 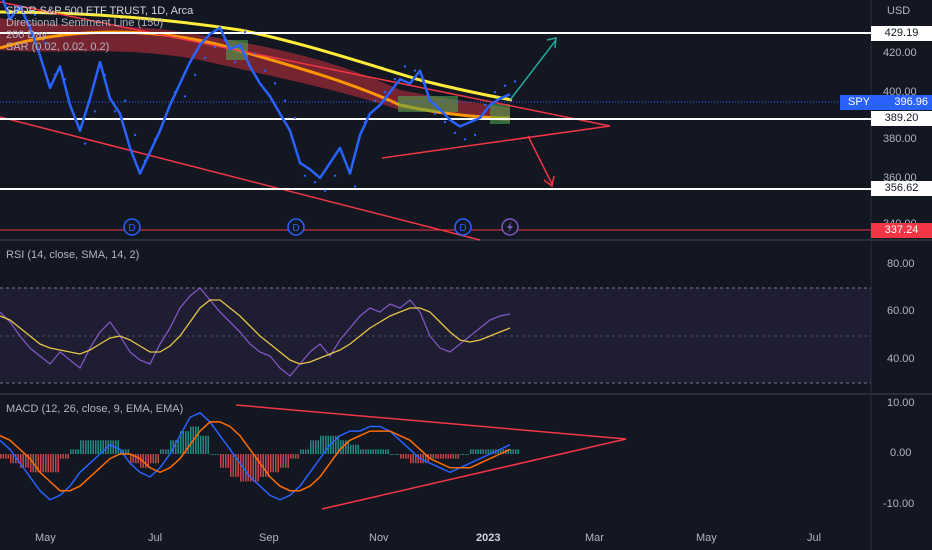 I want to click on time-label: May, so click(x=45, y=538).